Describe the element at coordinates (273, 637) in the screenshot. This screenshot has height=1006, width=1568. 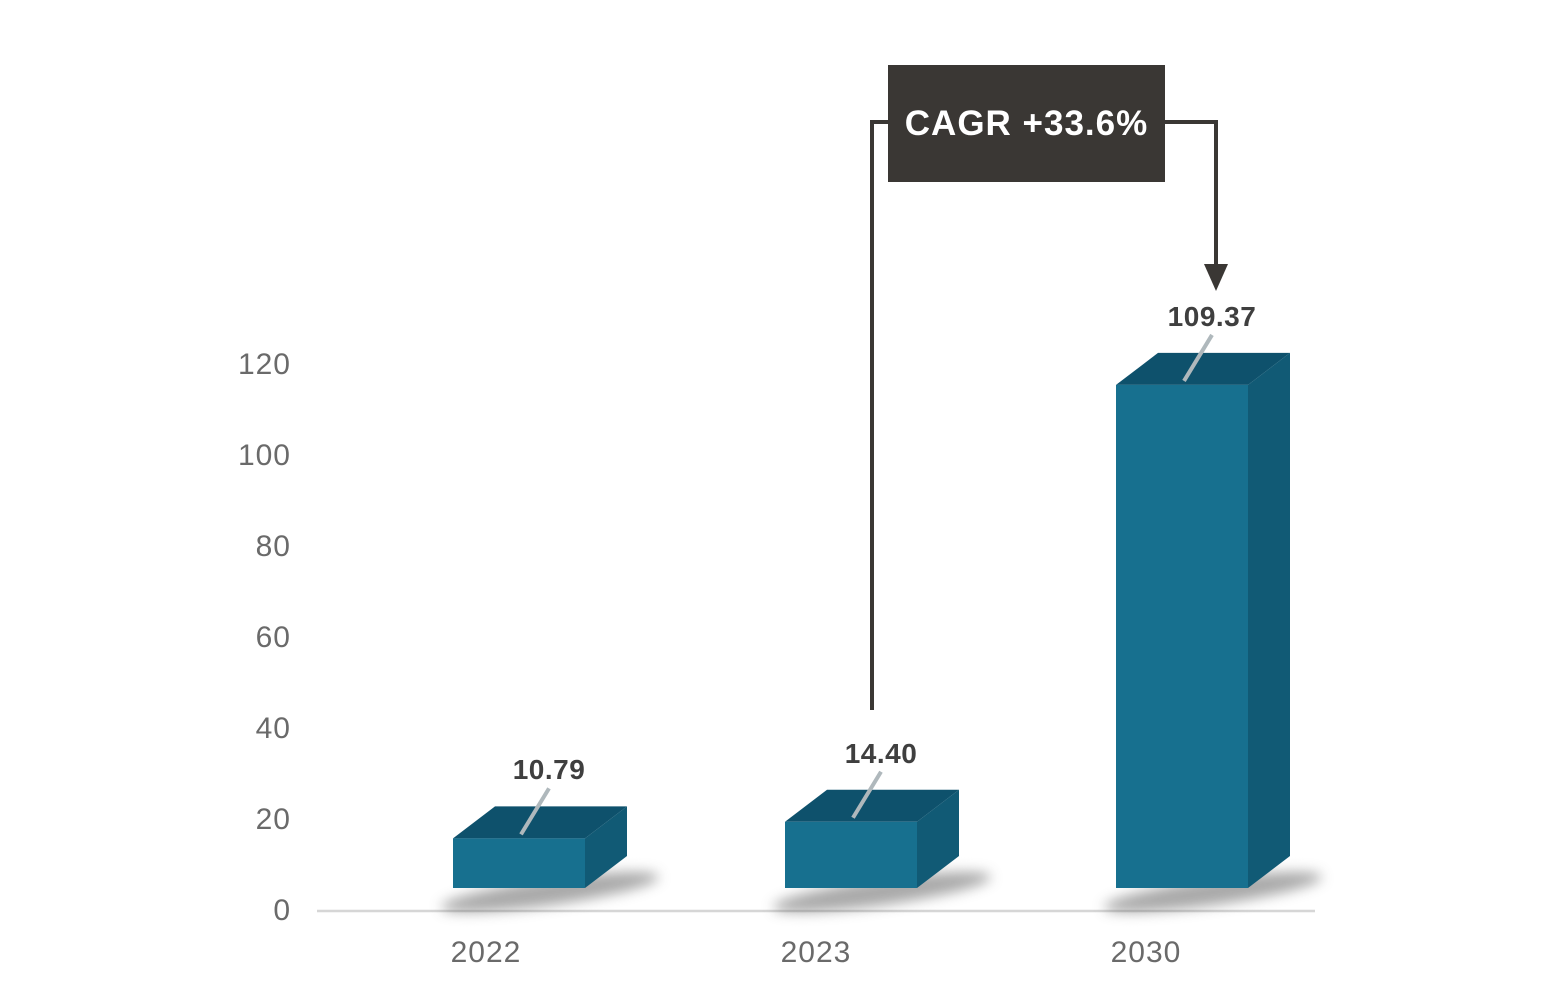
I see `y-axis-tick-label: 60` at that location.